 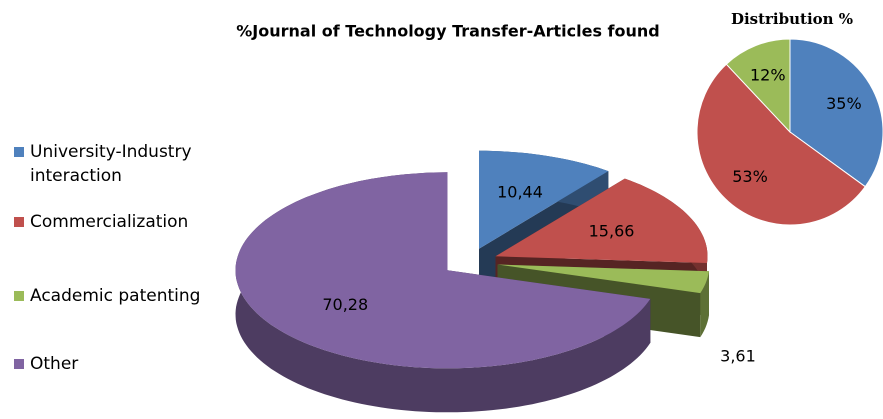 I want to click on legend-item: Other, so click(x=114, y=364).